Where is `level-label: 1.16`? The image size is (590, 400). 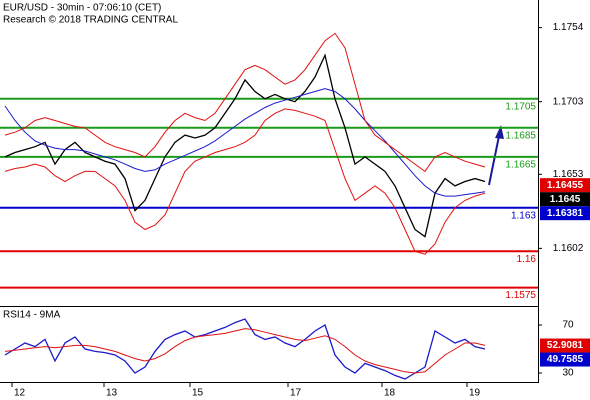
level-label: 1.16 is located at coordinates (527, 259).